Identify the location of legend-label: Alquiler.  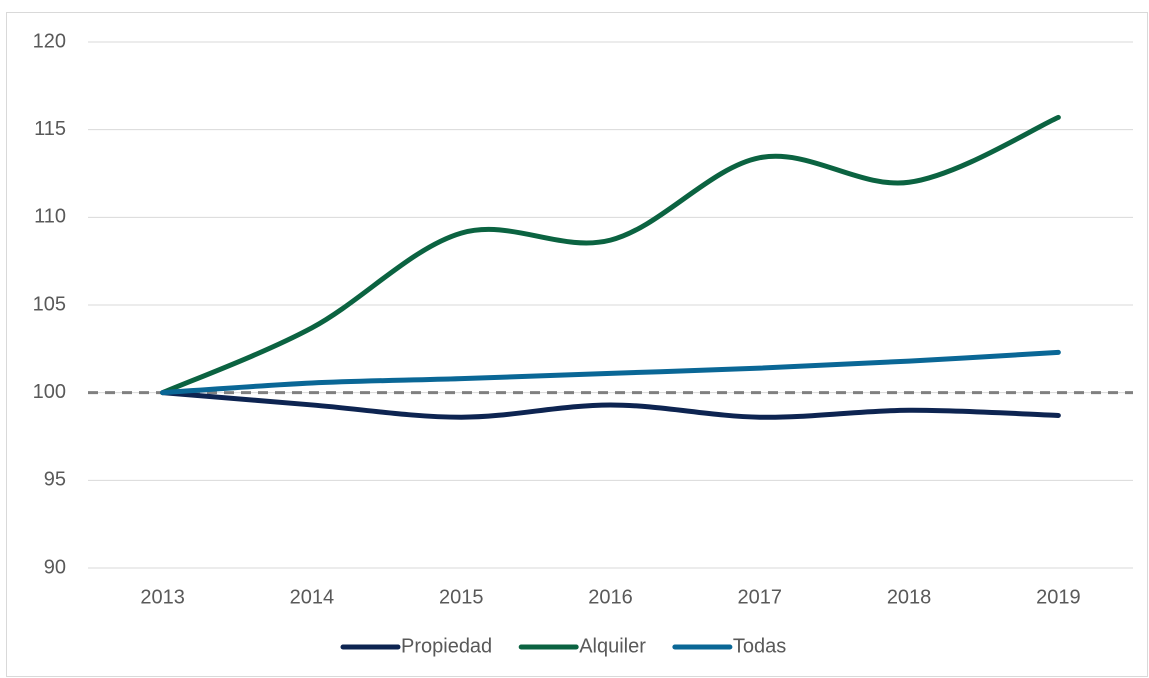
(612, 646).